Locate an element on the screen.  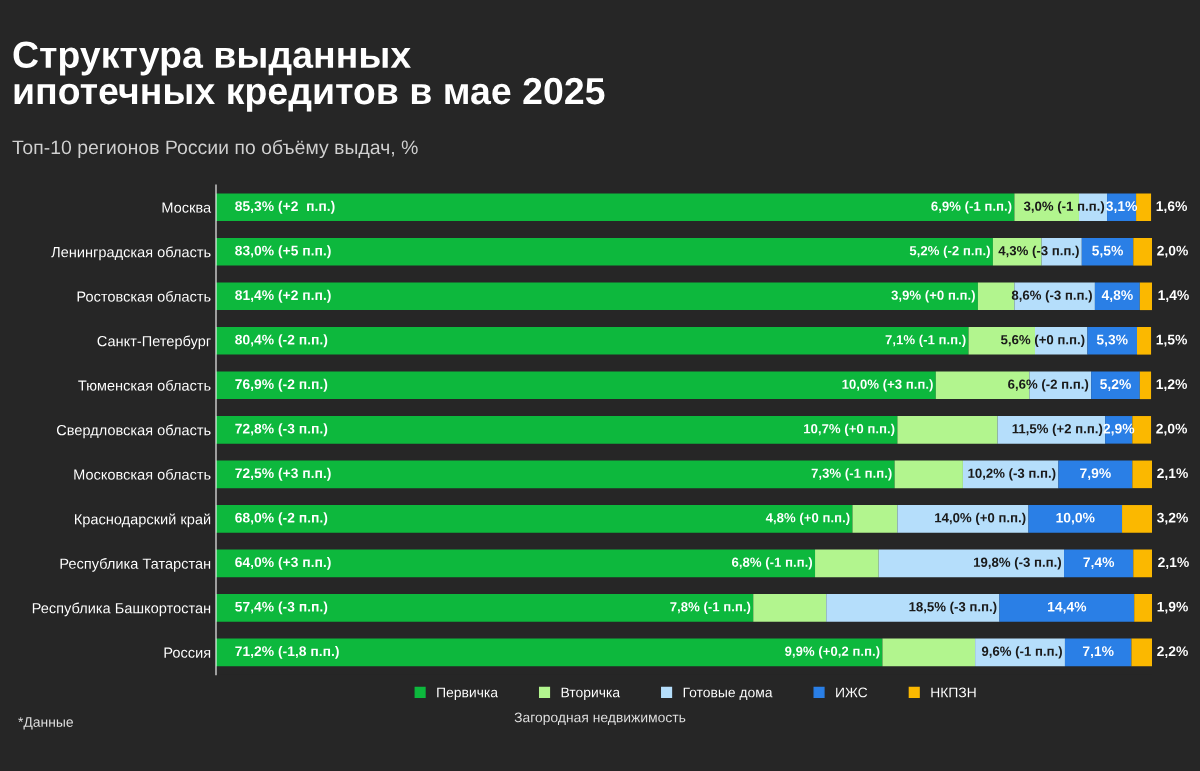
data-label: 1,5% is located at coordinates (1172, 340).